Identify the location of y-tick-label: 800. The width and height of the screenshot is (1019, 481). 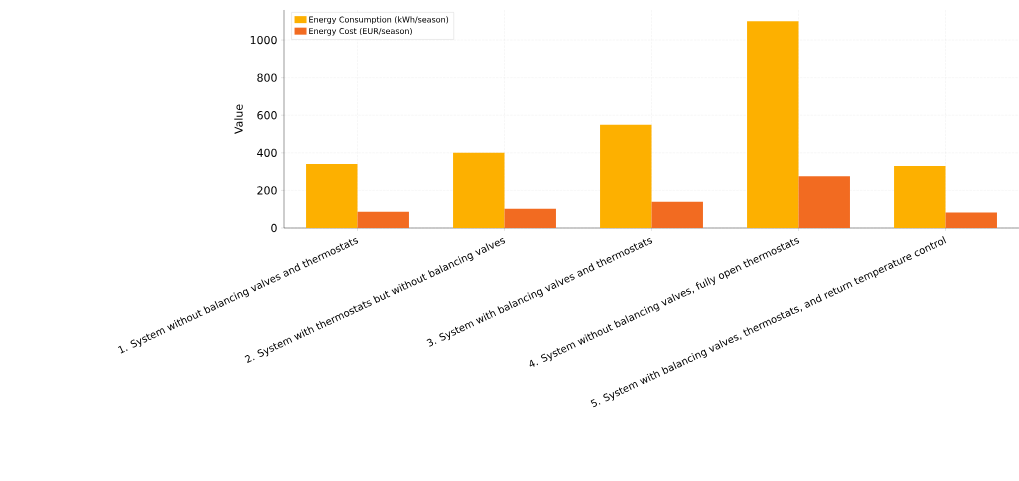
(267, 77).